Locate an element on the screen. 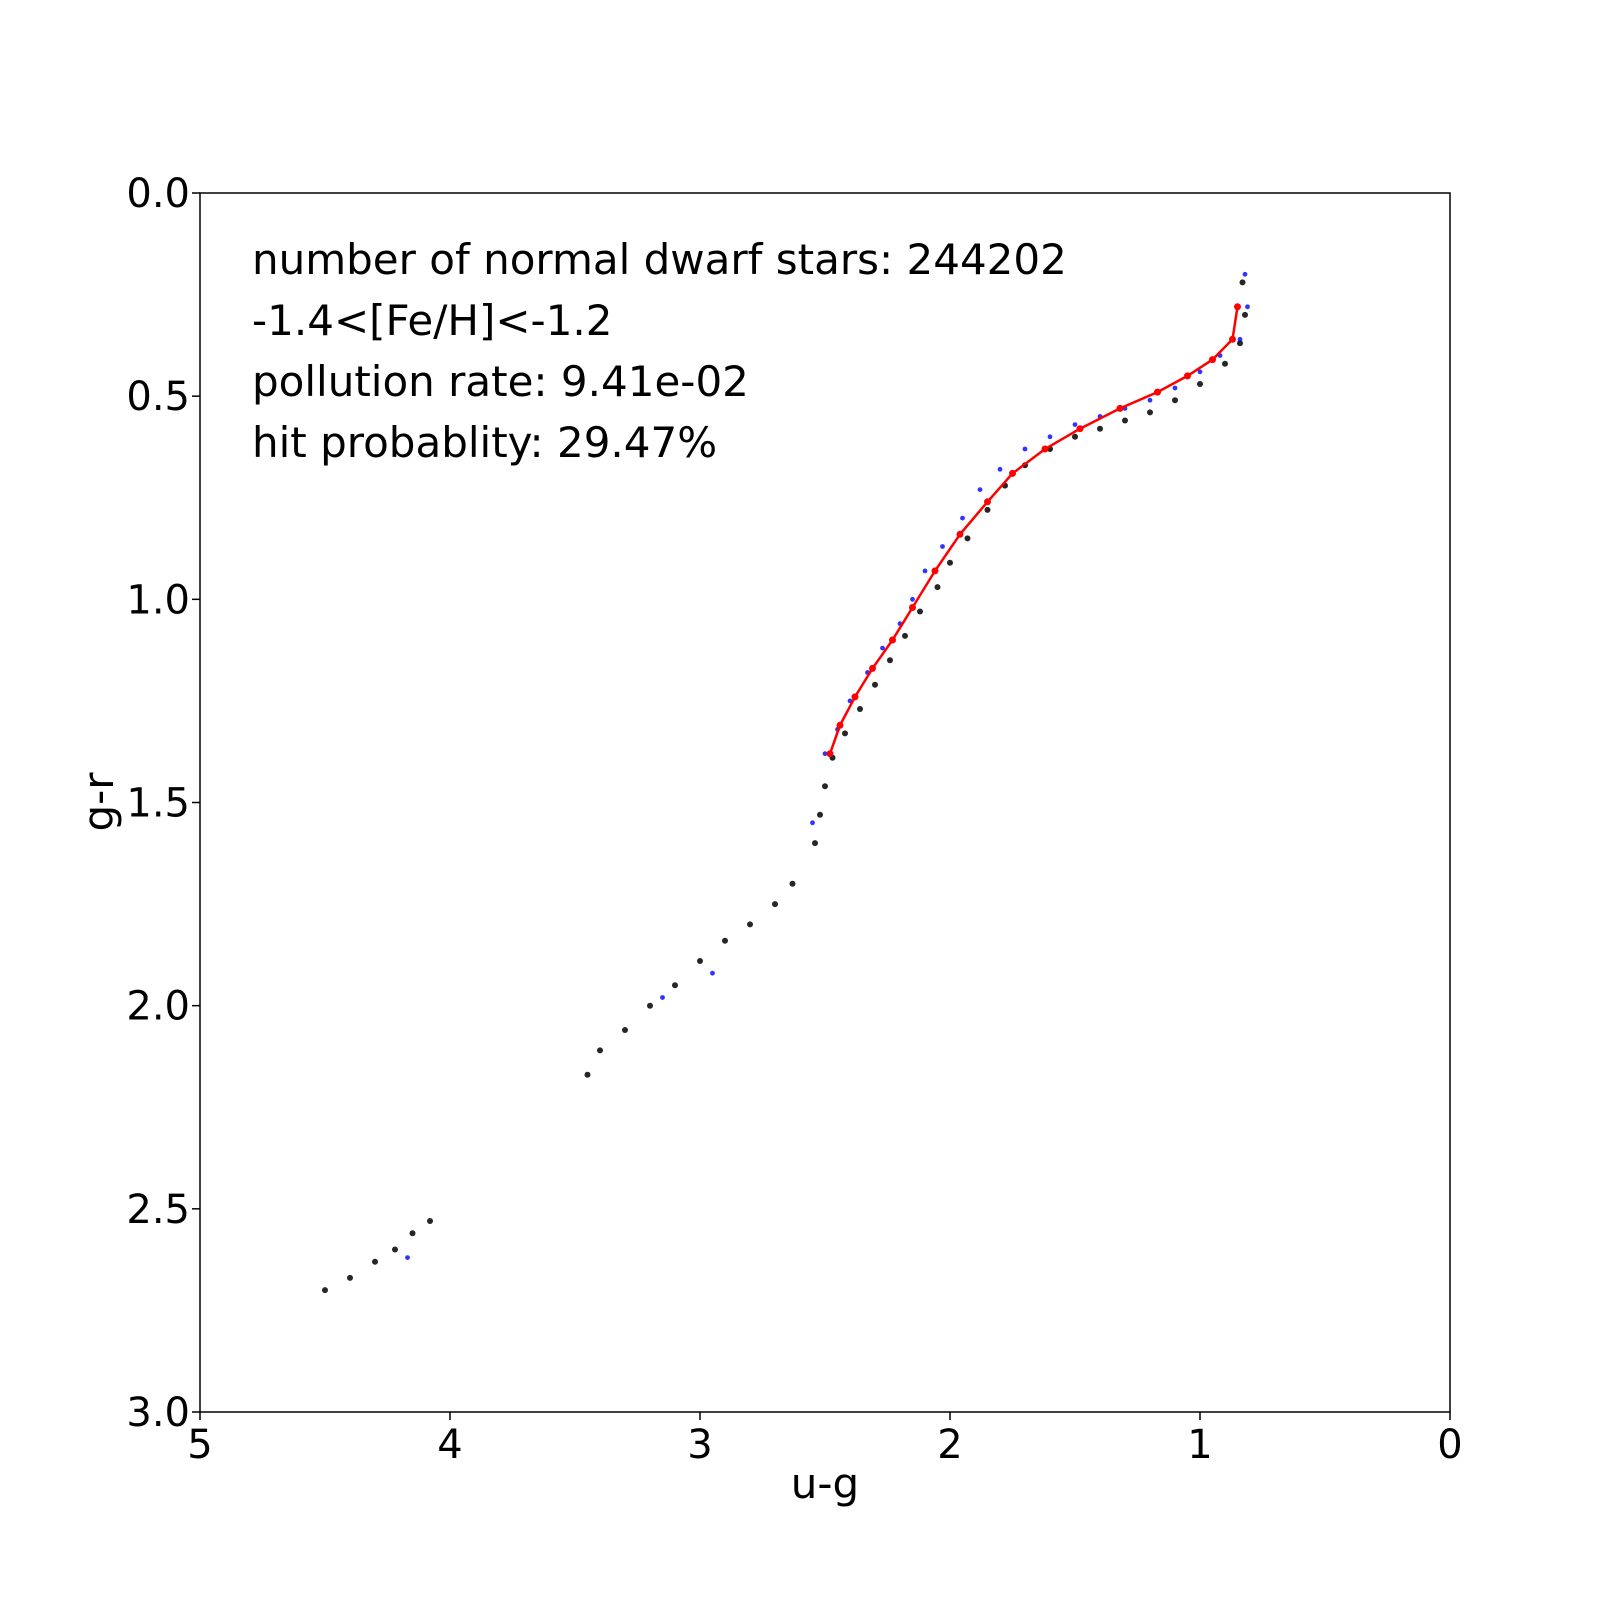 The height and width of the screenshot is (1600, 1600). y-tick-label: 2.5 is located at coordinates (158, 1210).